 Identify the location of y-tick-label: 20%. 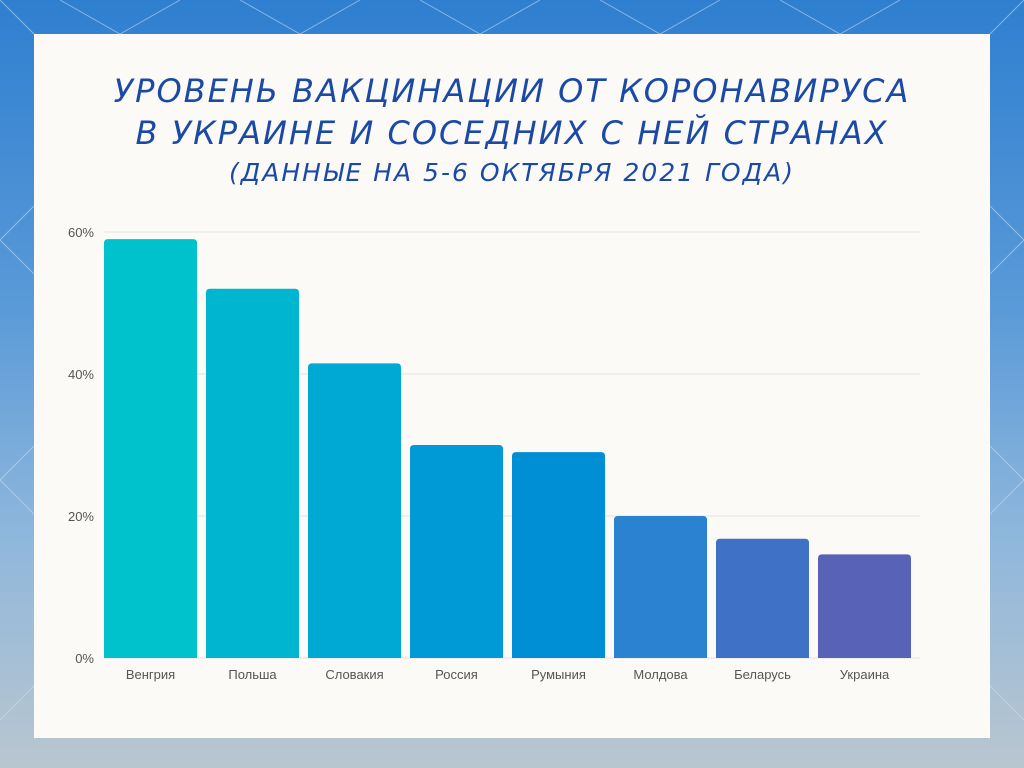
(81, 516).